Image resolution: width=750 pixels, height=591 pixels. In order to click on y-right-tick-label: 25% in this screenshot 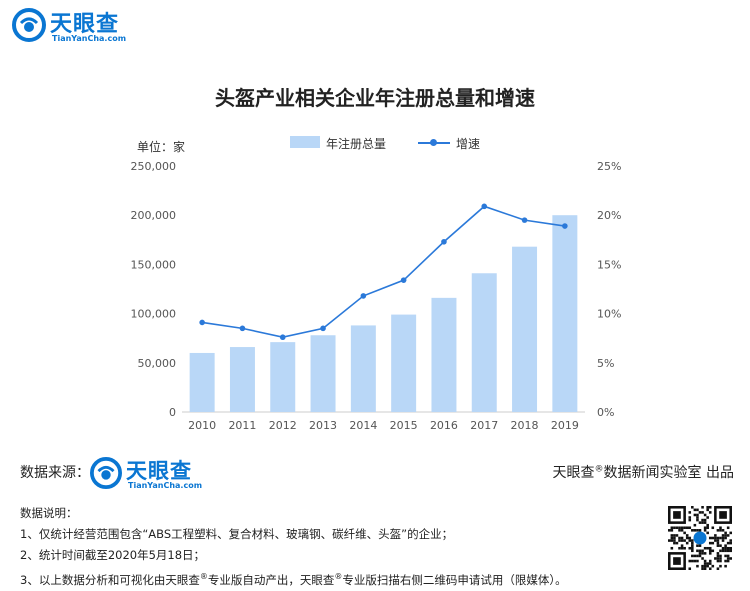, I will do `click(609, 166)`.